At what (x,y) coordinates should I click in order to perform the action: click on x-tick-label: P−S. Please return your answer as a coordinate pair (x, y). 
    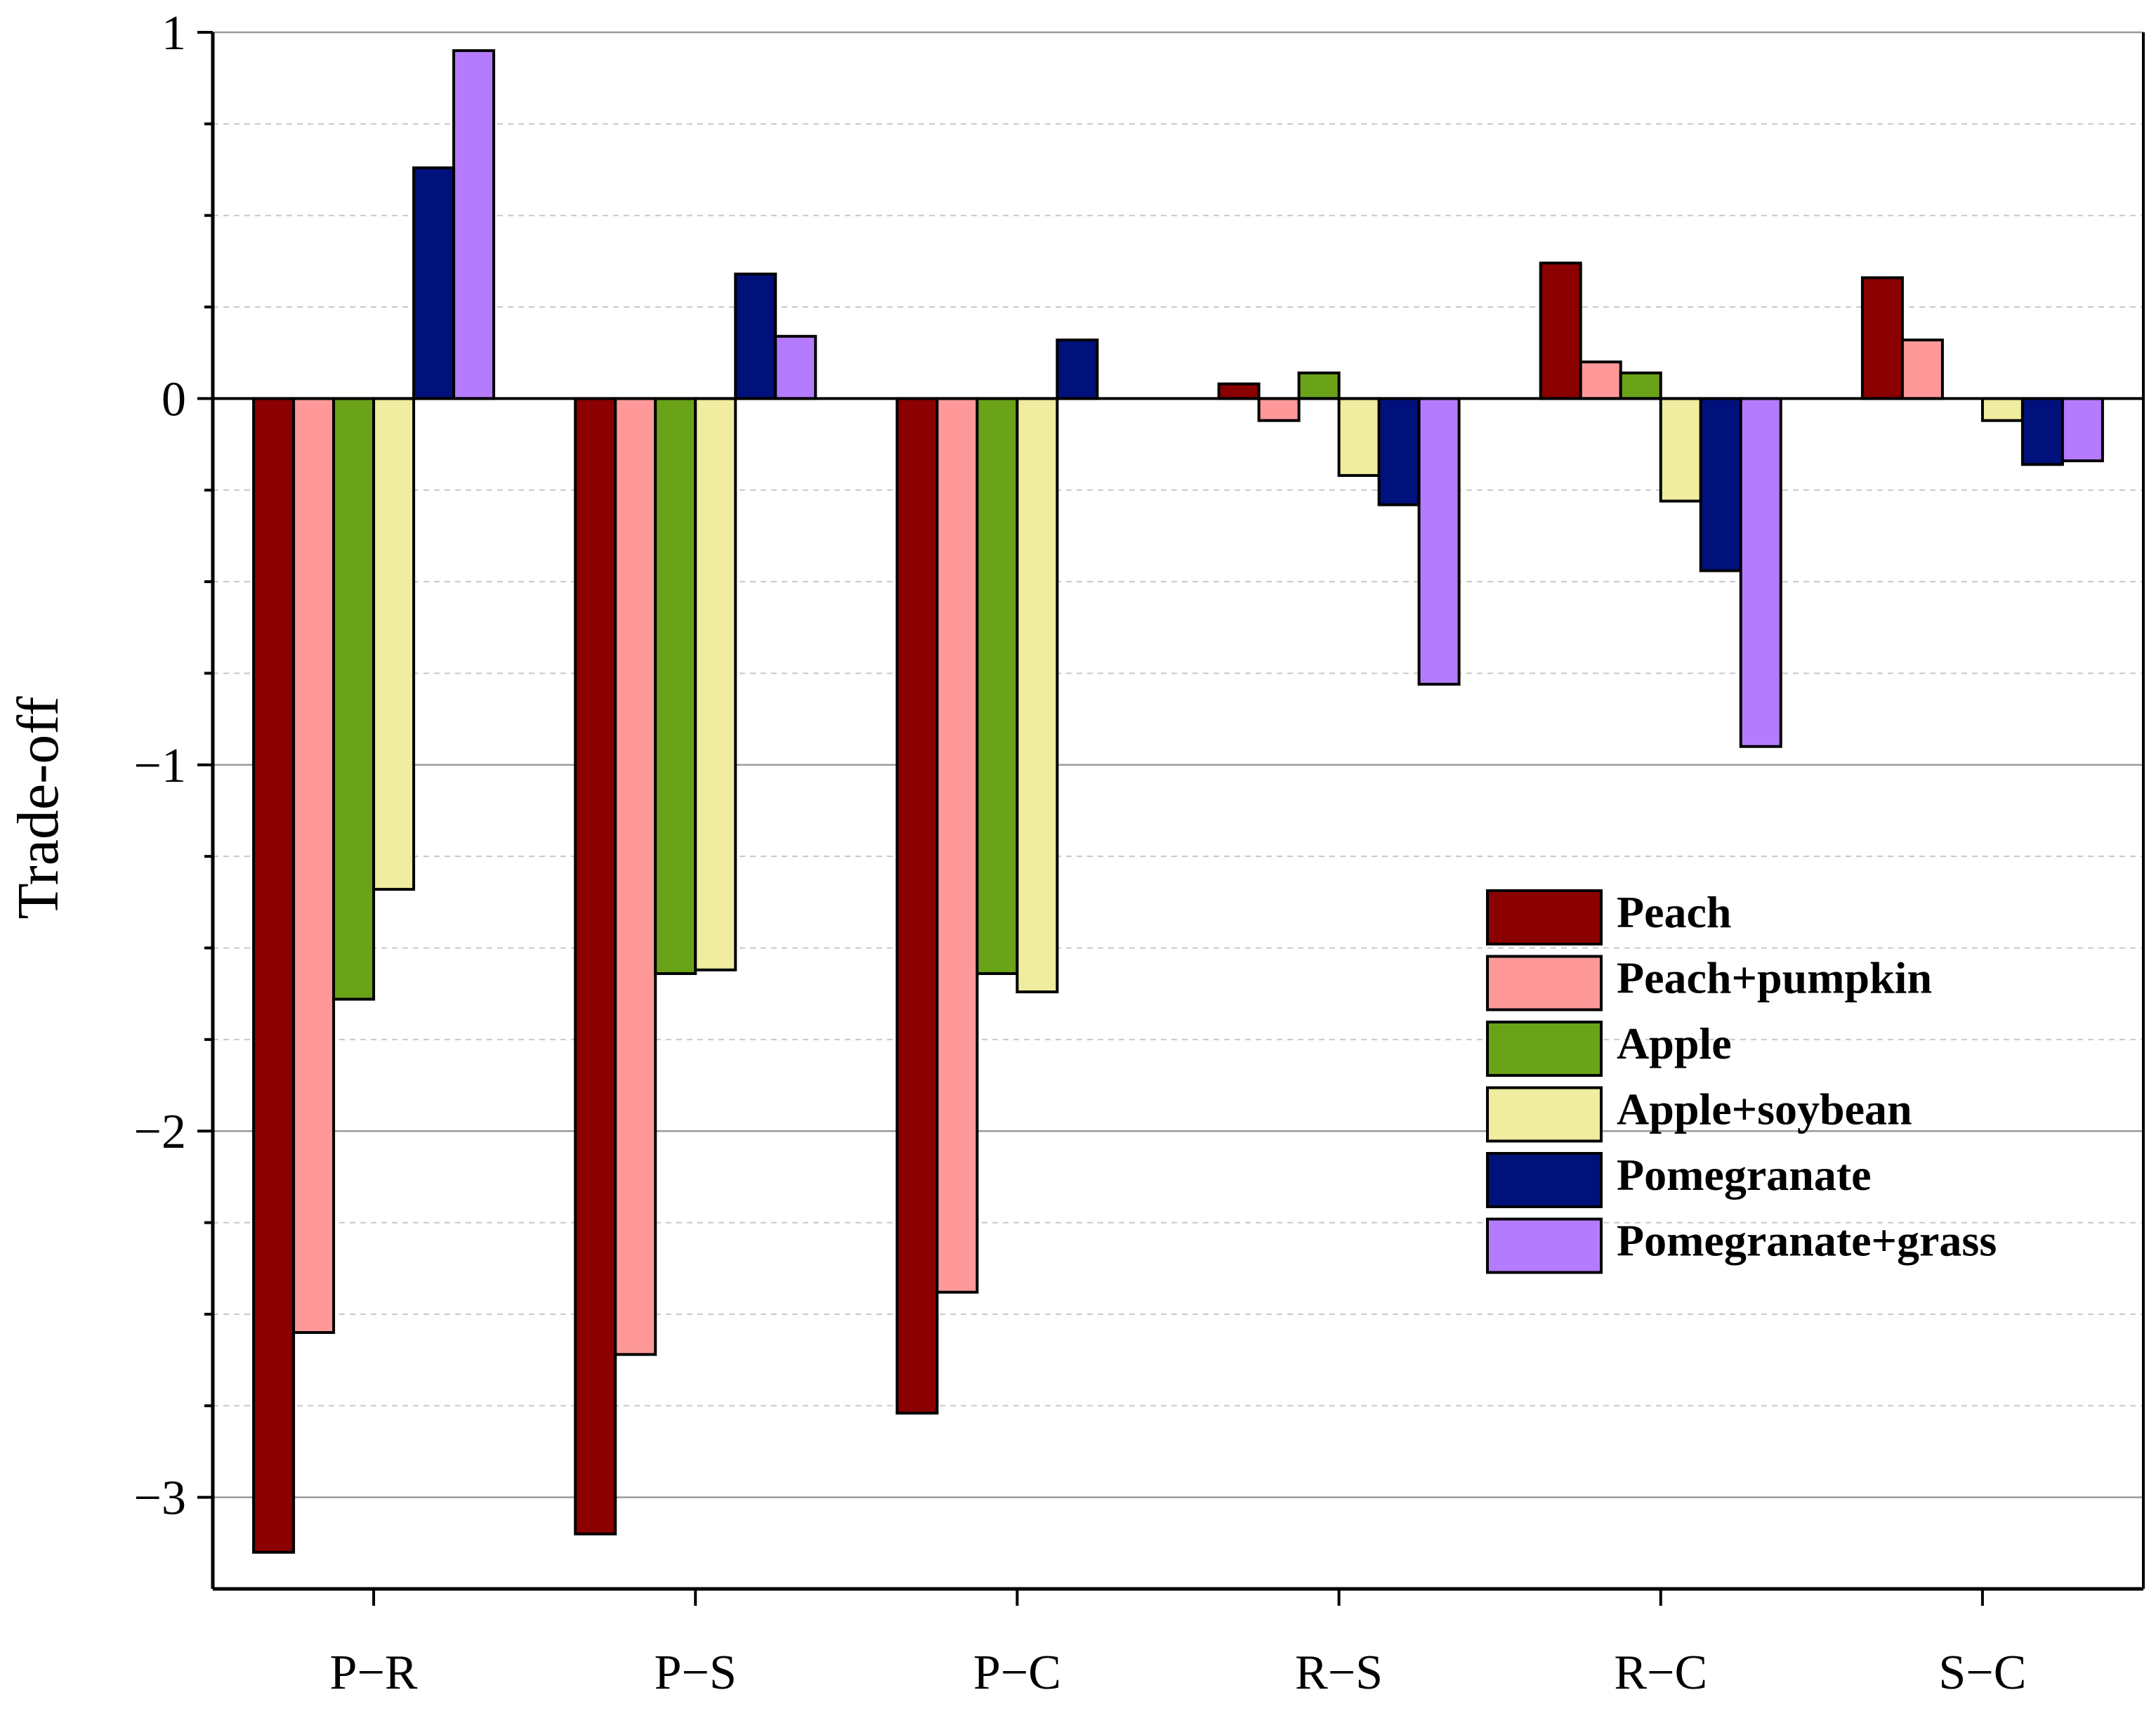
    Looking at the image, I should click on (696, 1673).